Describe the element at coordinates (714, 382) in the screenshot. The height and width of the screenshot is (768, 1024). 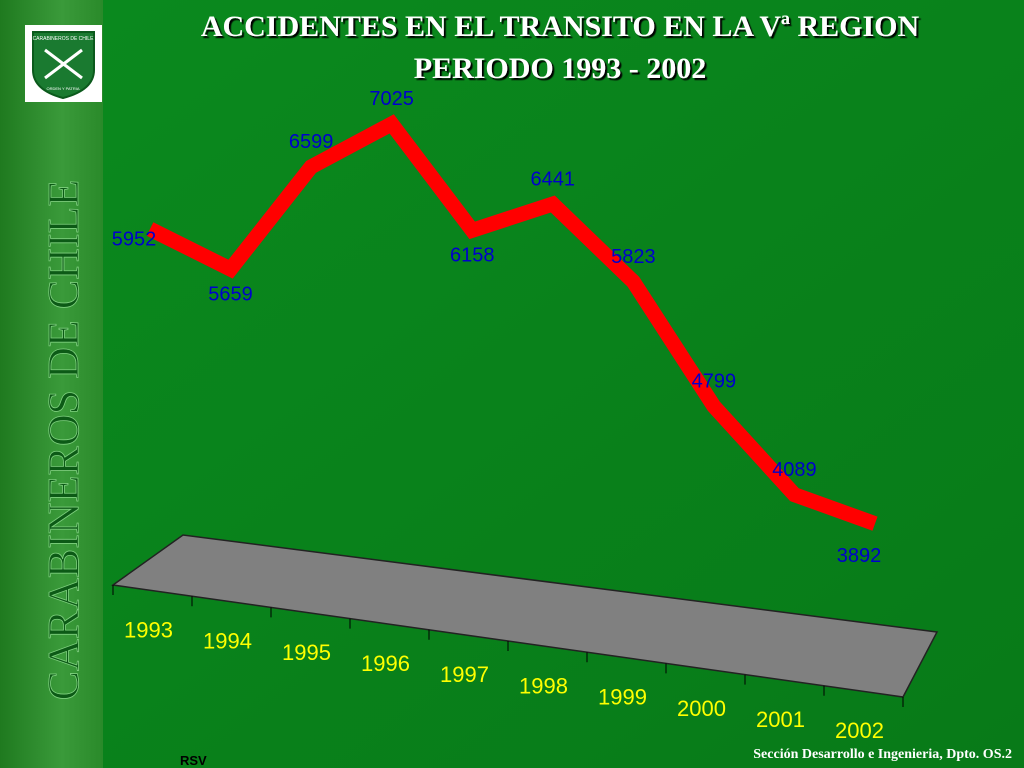
I see `data-label: 4799` at that location.